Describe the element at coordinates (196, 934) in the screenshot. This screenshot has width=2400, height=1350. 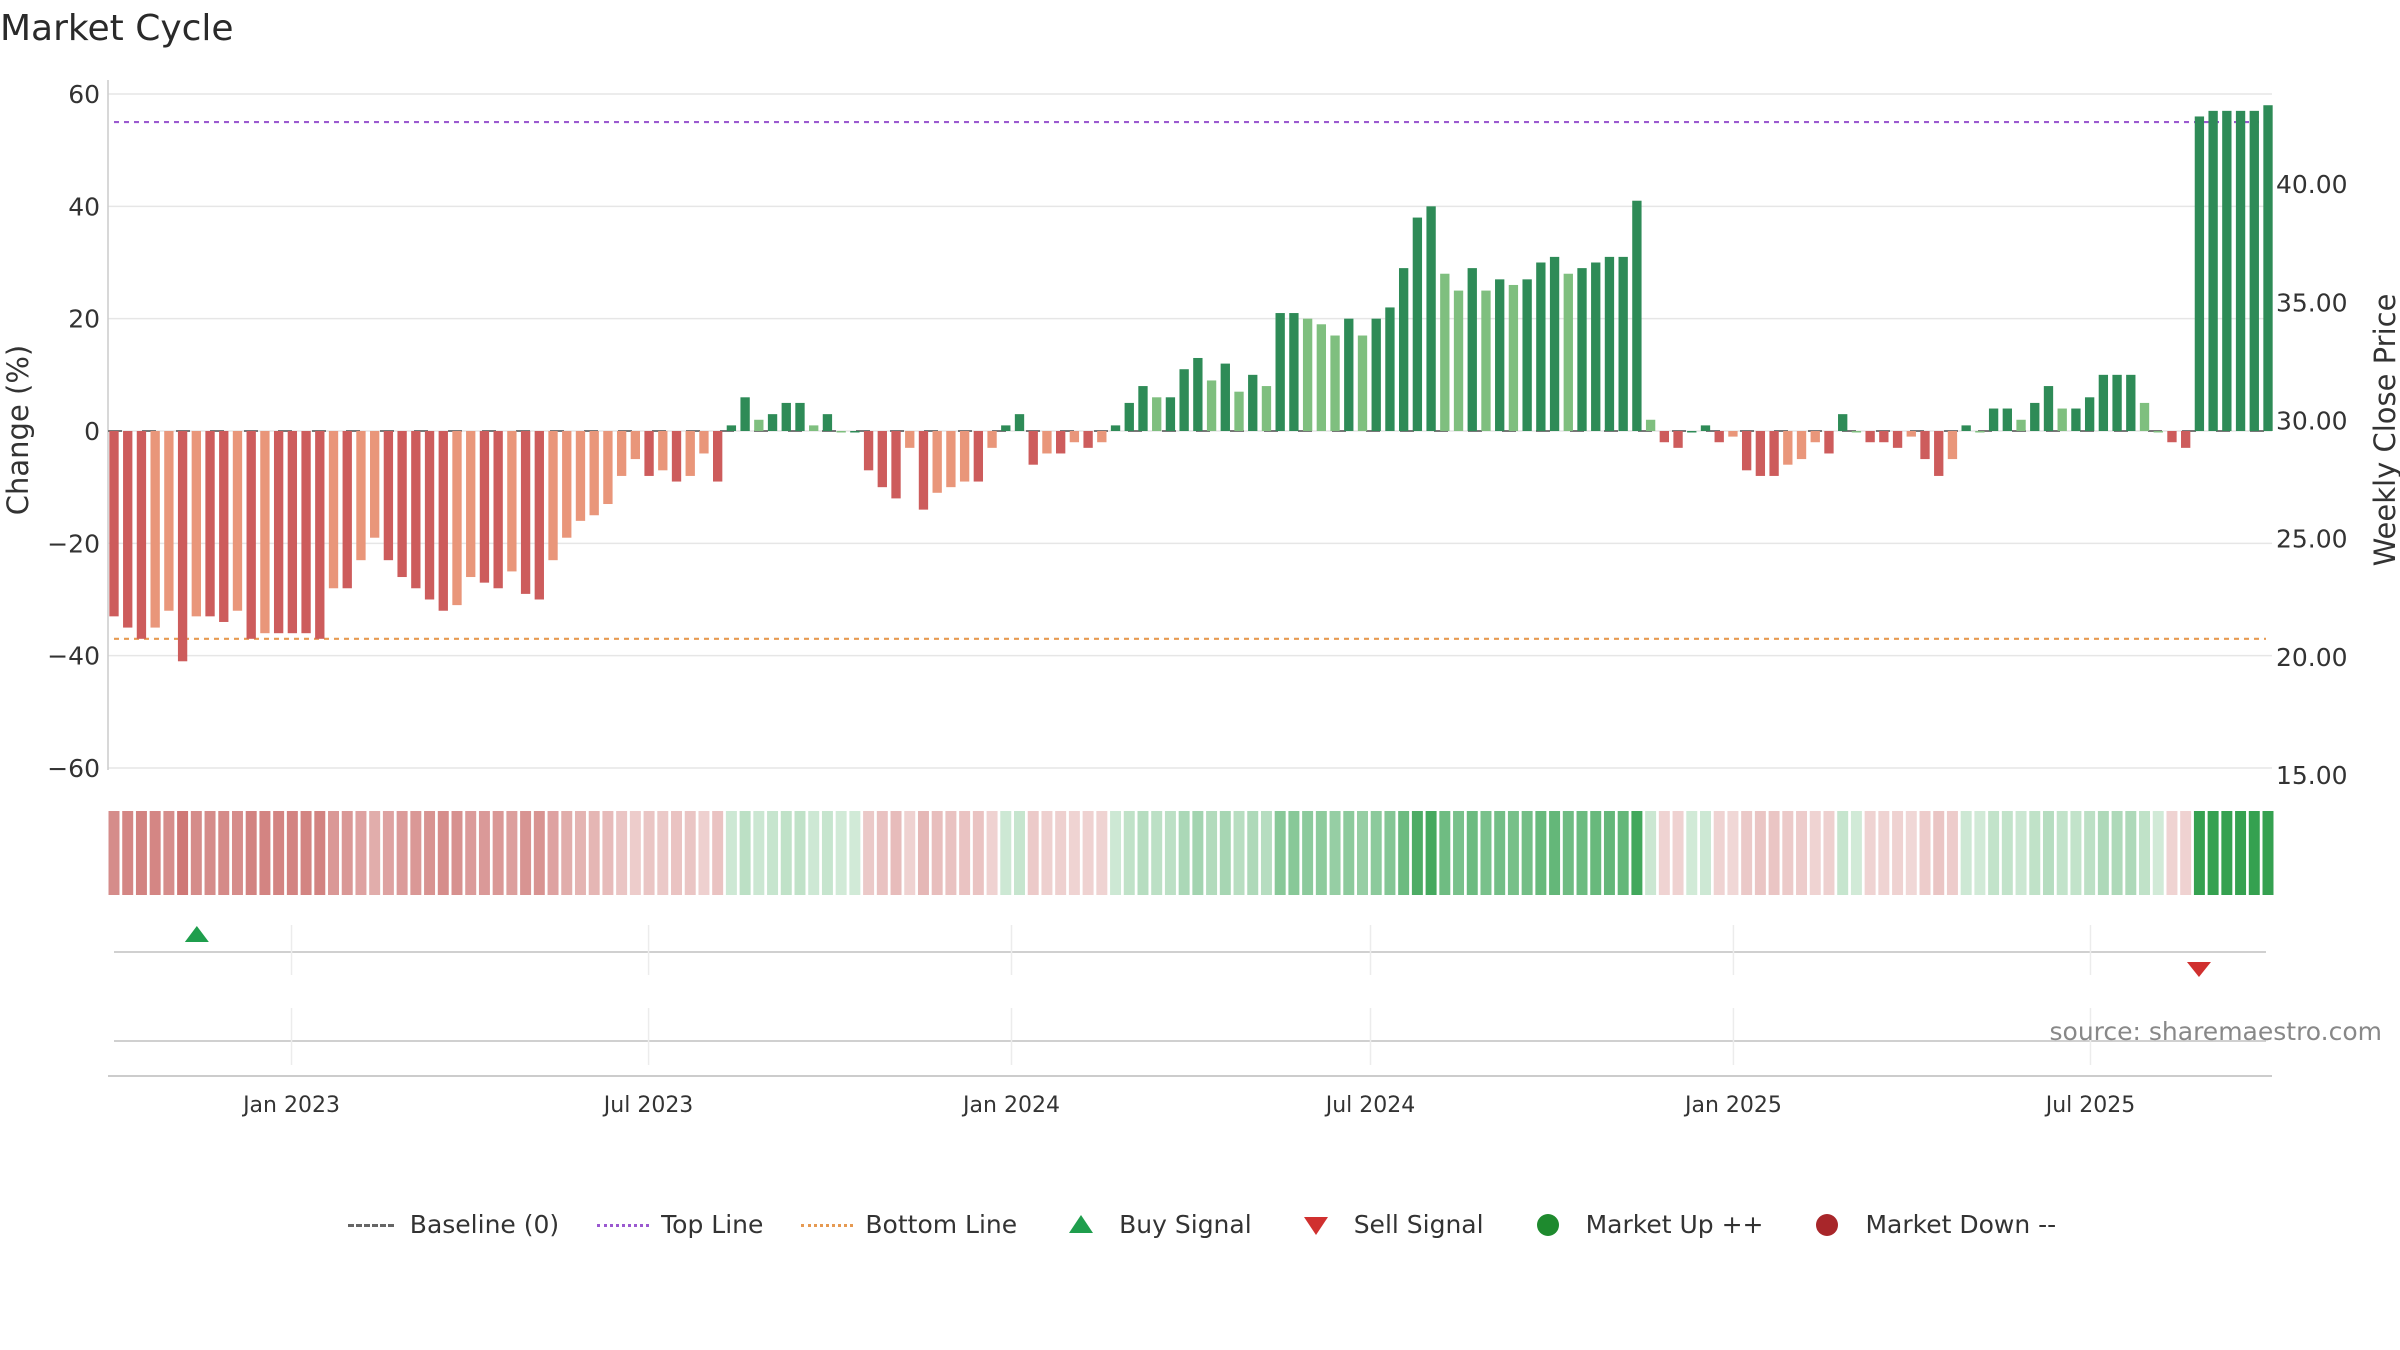
I see `buy-signal-marker` at that location.